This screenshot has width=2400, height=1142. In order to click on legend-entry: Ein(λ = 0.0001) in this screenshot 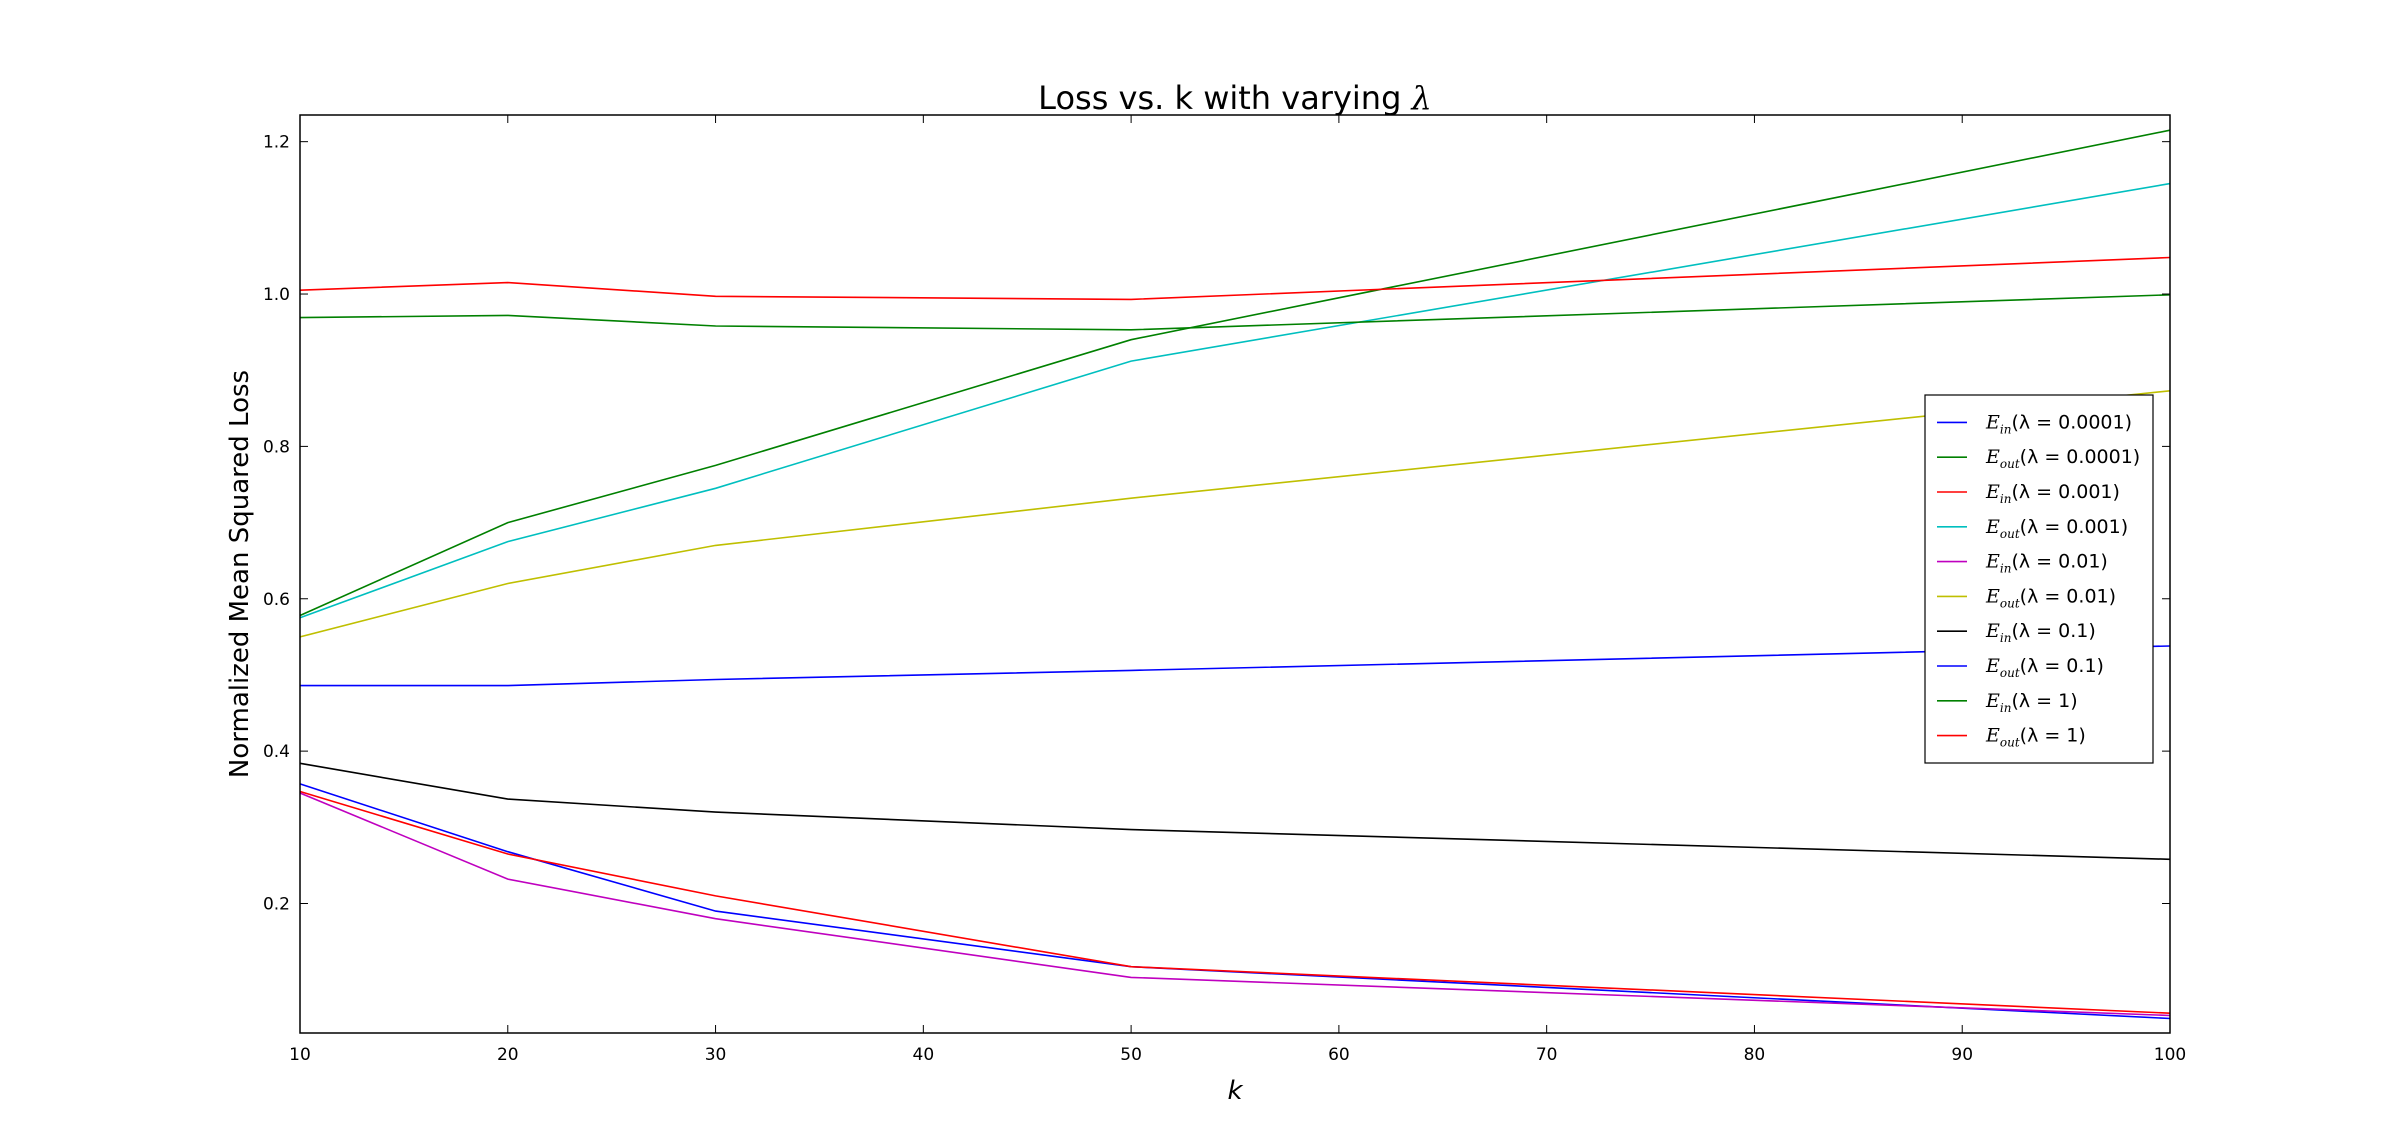, I will do `click(2058, 423)`.